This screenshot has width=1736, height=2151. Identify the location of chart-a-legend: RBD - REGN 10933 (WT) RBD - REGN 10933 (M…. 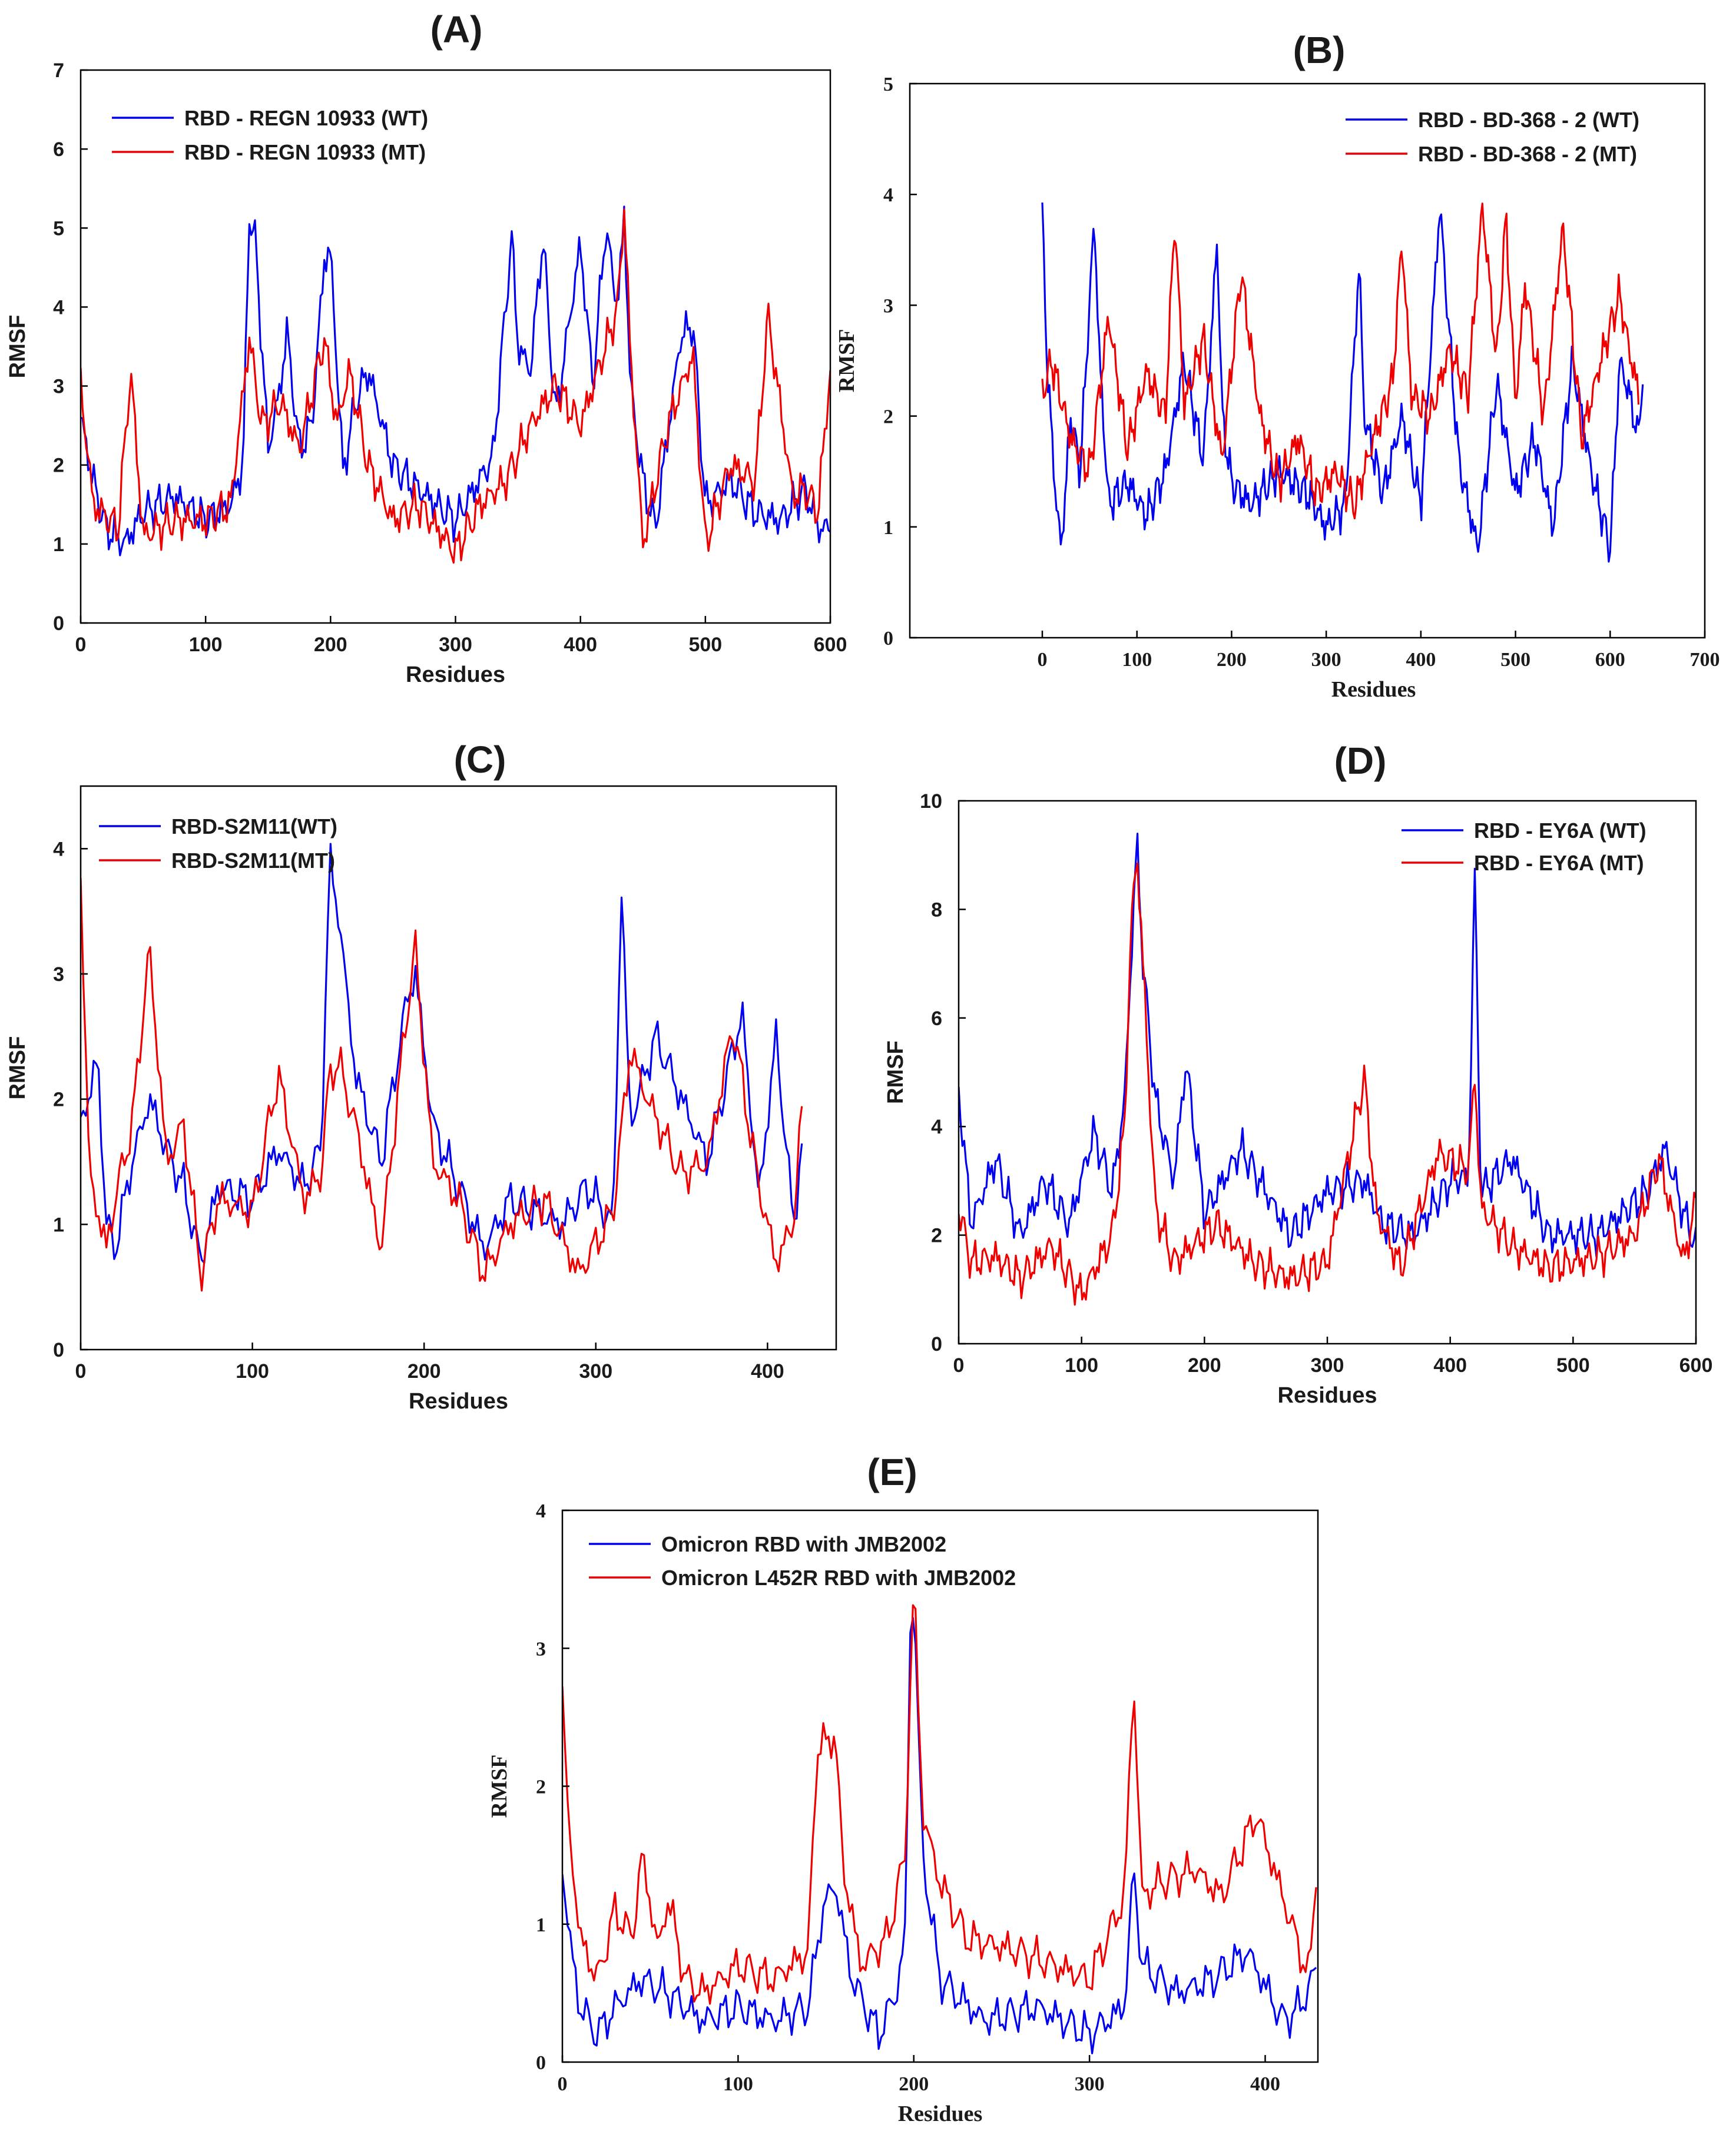
(270, 135).